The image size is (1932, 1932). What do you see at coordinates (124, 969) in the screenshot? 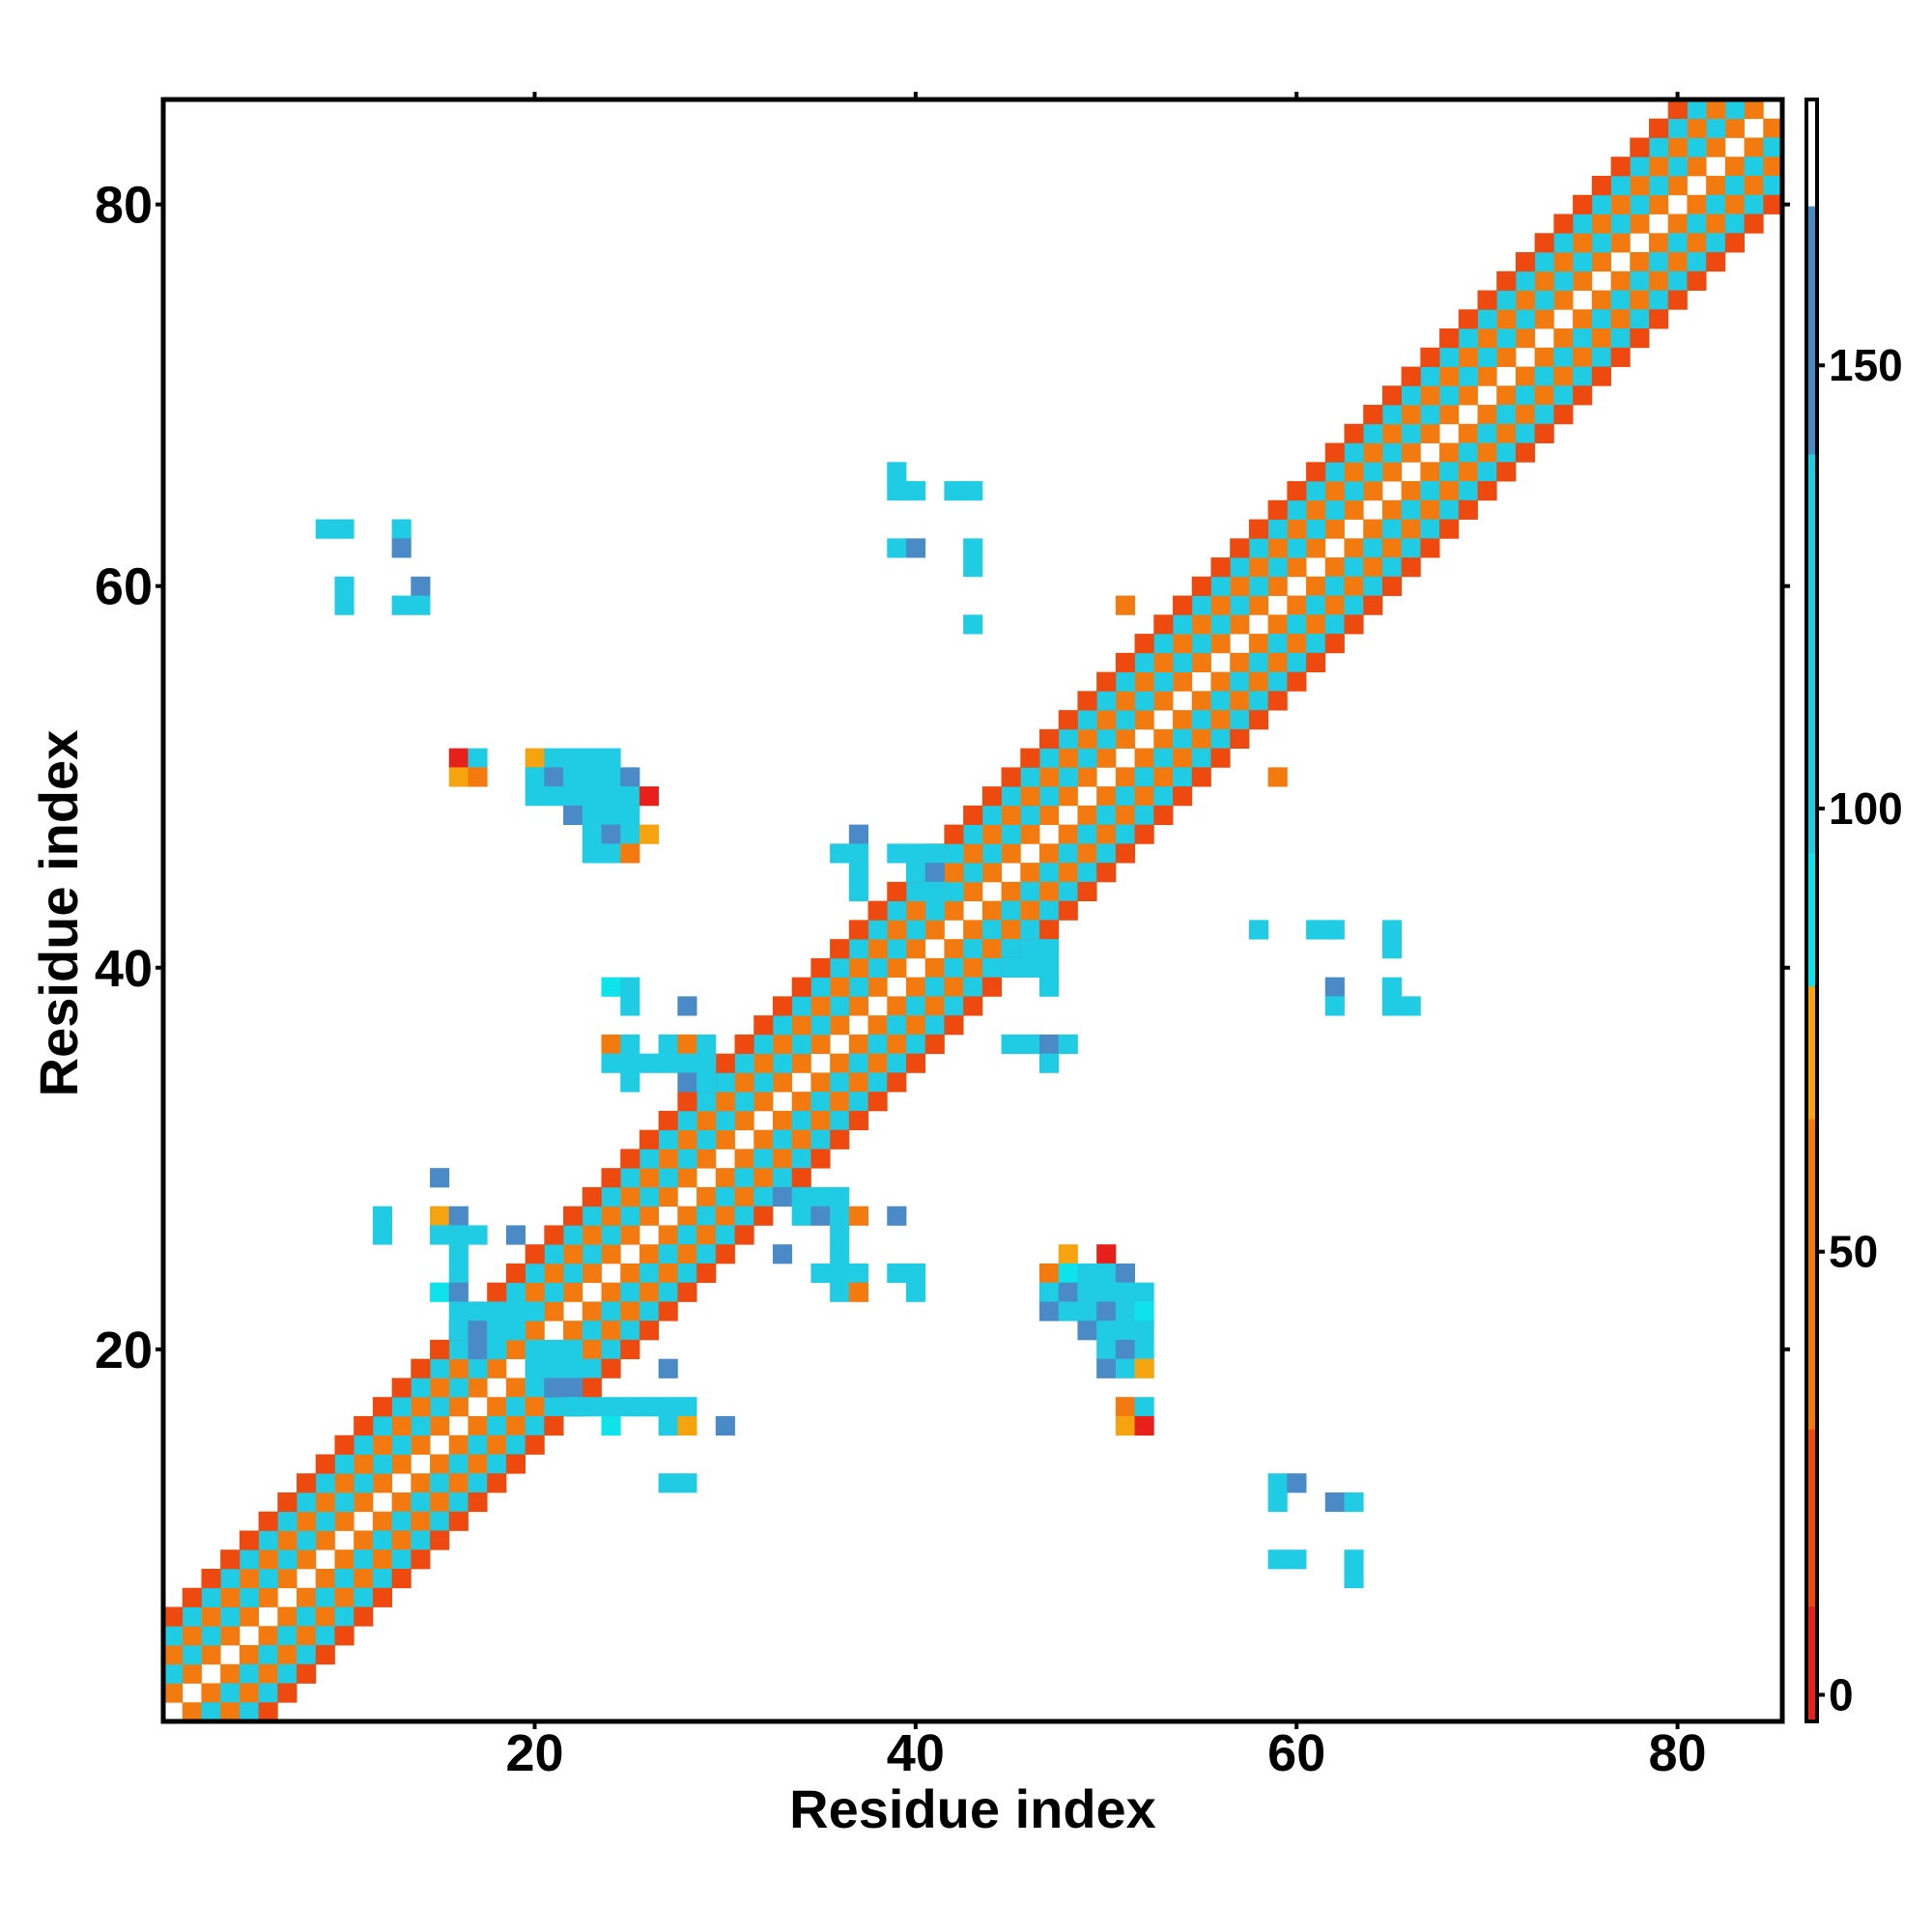
I see `y-tick-label: 40` at bounding box center [124, 969].